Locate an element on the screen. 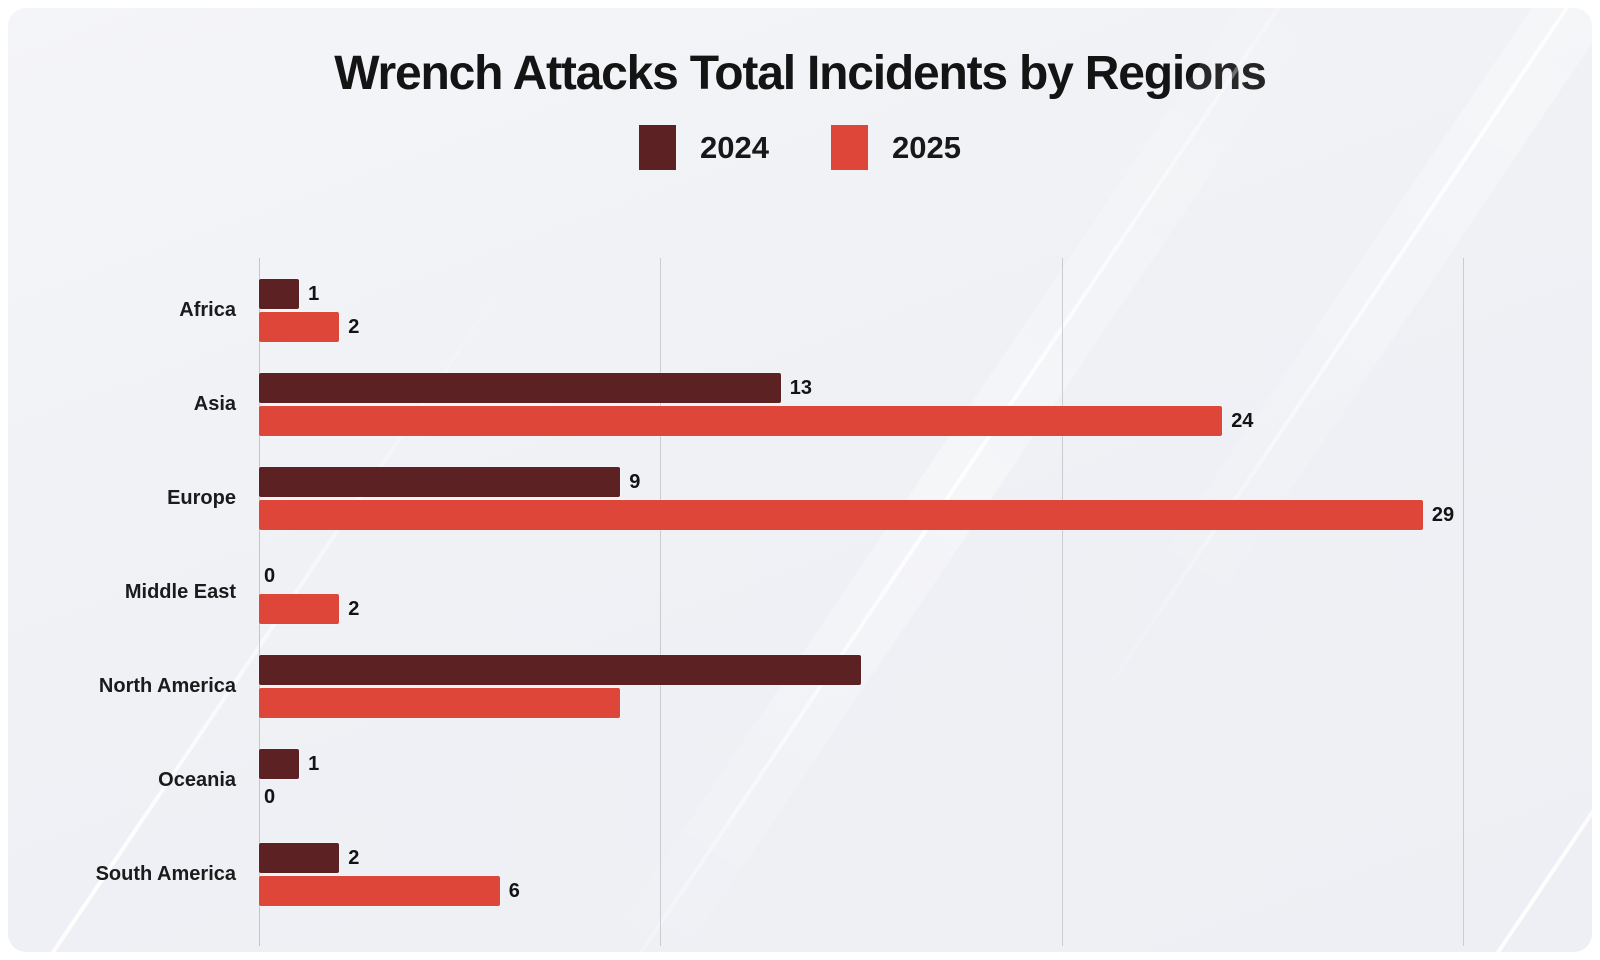 Image resolution: width=1600 pixels, height=960 pixels. bar-2025-asia is located at coordinates (741, 420).